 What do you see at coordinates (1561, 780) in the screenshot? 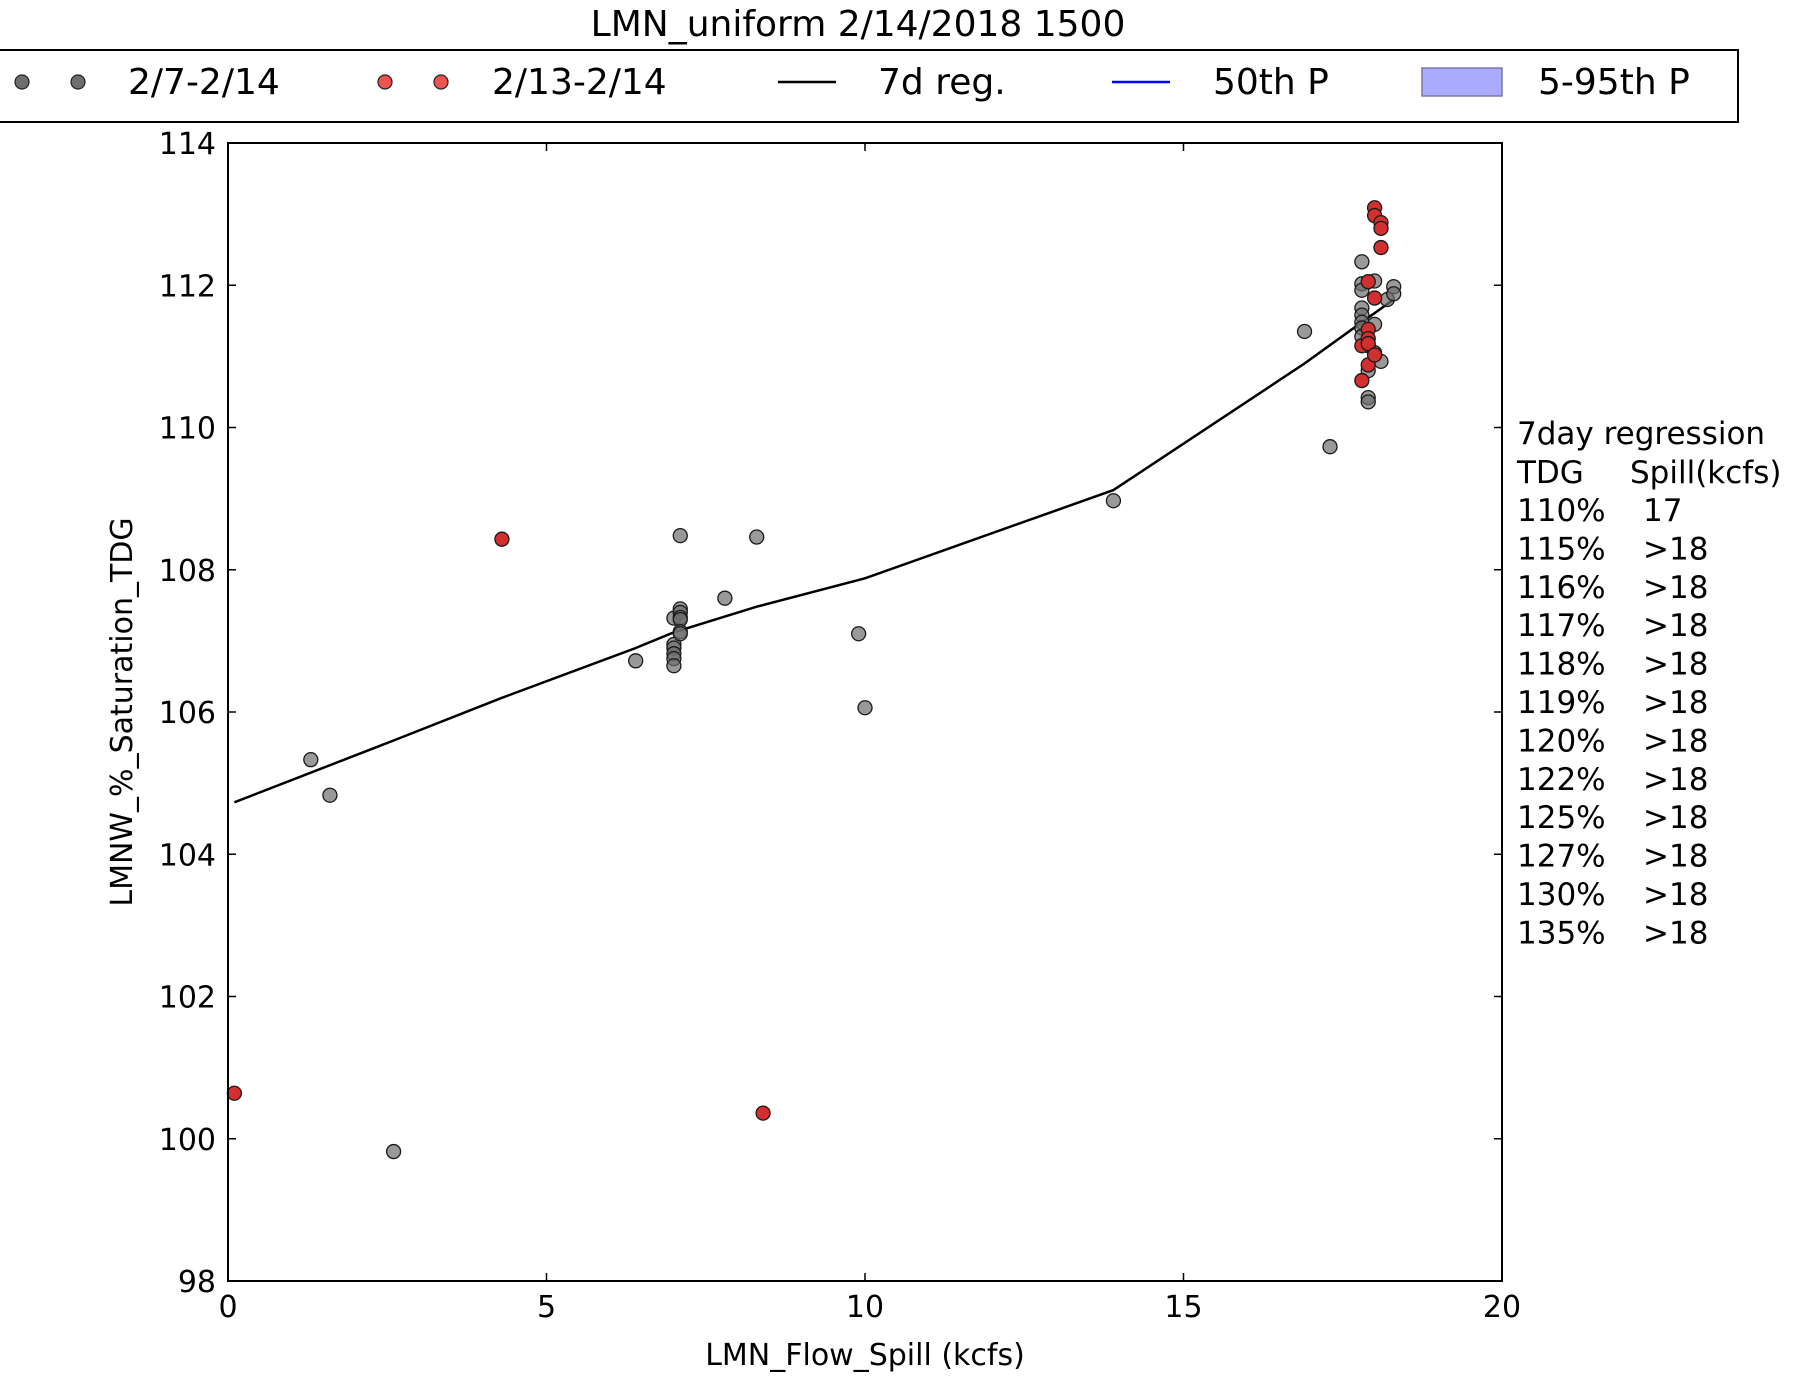
I see `annotation-tdg-value: 122%` at bounding box center [1561, 780].